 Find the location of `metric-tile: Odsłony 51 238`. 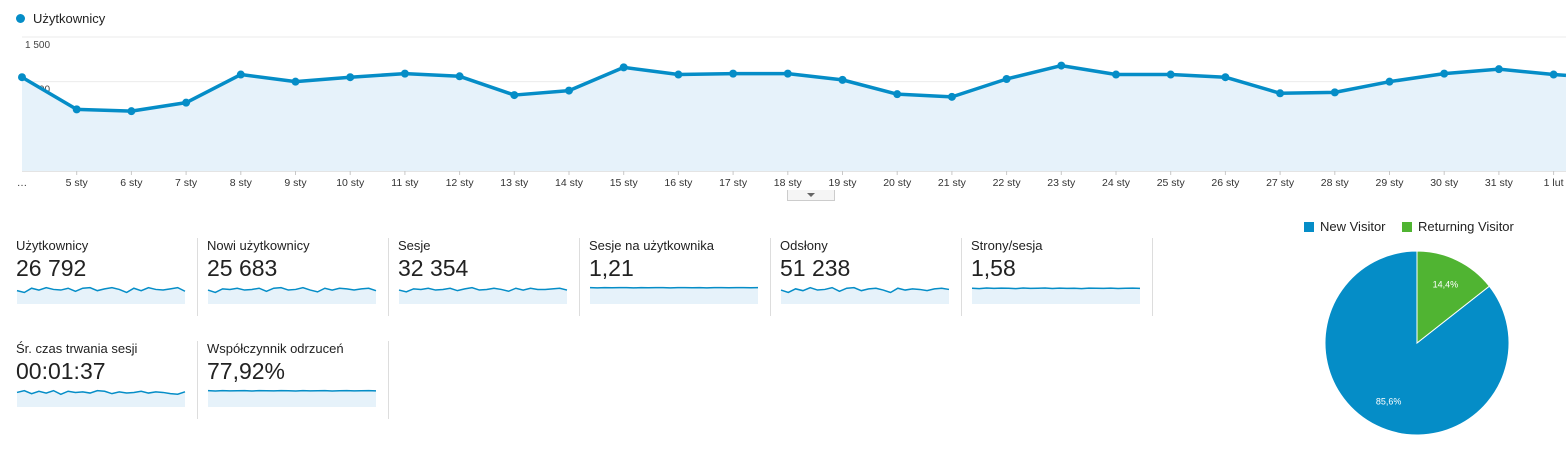

metric-tile: Odsłony 51 238 is located at coordinates (875, 277).